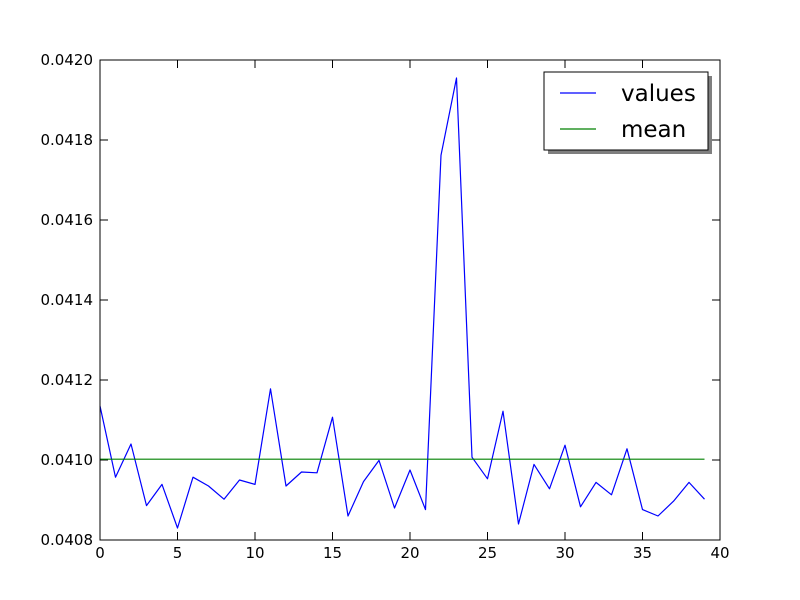  I want to click on y-tick-label: 0.0410, so click(67, 460).